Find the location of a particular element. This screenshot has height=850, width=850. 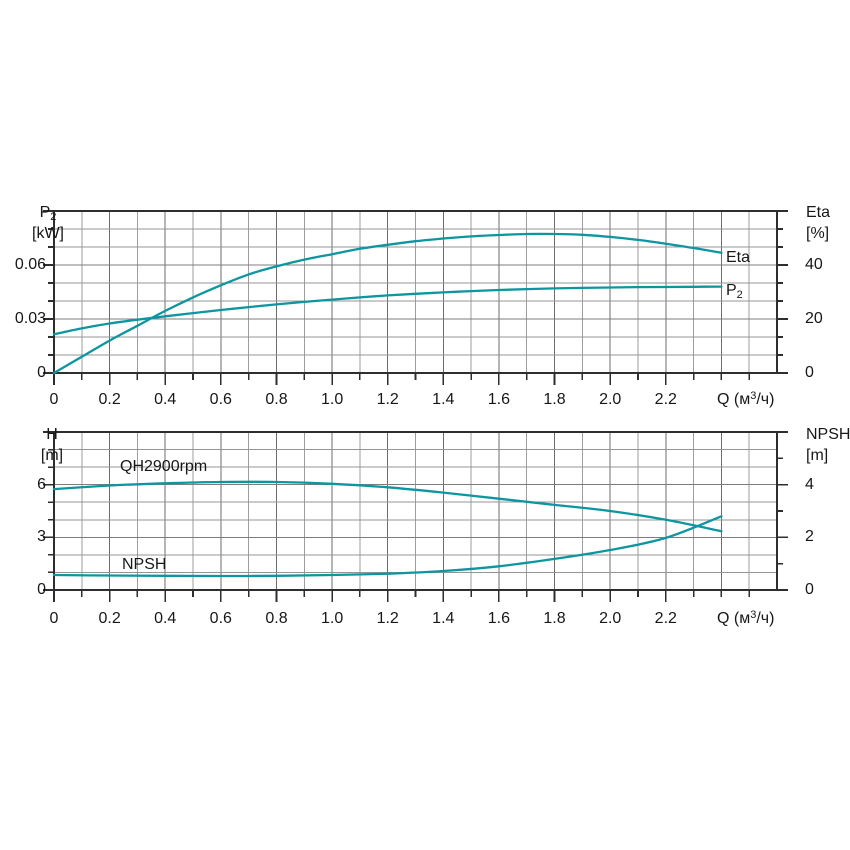

bottom-chart-x-tick-label: 0 is located at coordinates (54, 618).